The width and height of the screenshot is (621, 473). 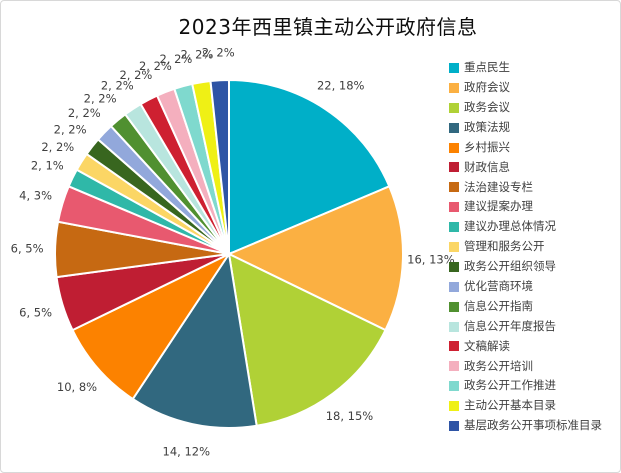 What do you see at coordinates (533, 425) in the screenshot?
I see `legend-item-label: 基层政务公开事项标准目录` at bounding box center [533, 425].